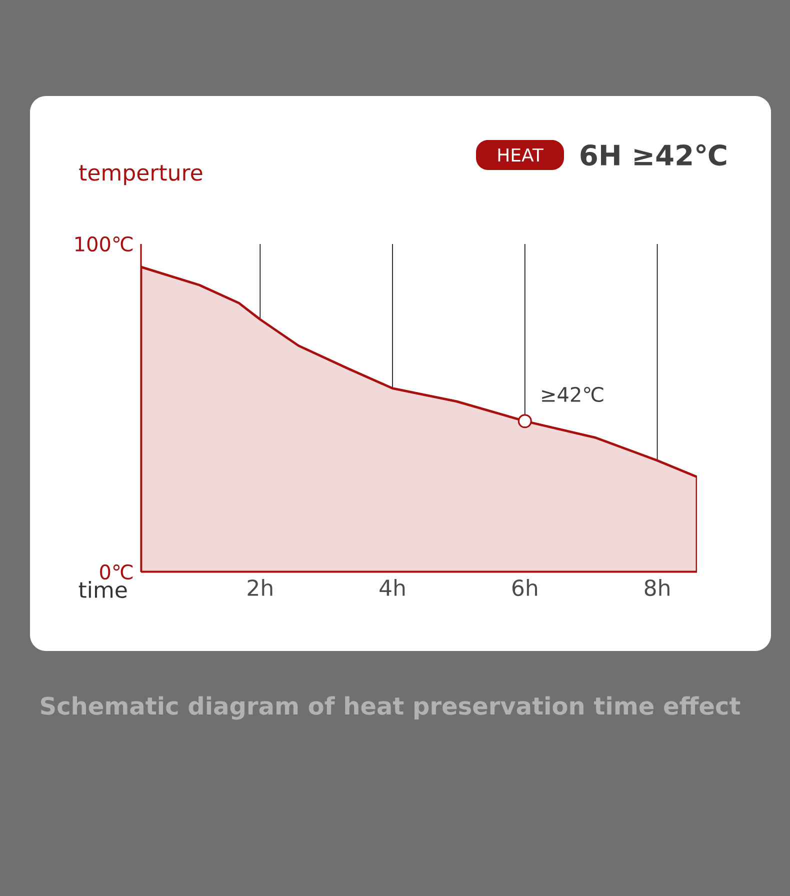  Describe the element at coordinates (521, 155) in the screenshot. I see `text: HEAT` at that location.